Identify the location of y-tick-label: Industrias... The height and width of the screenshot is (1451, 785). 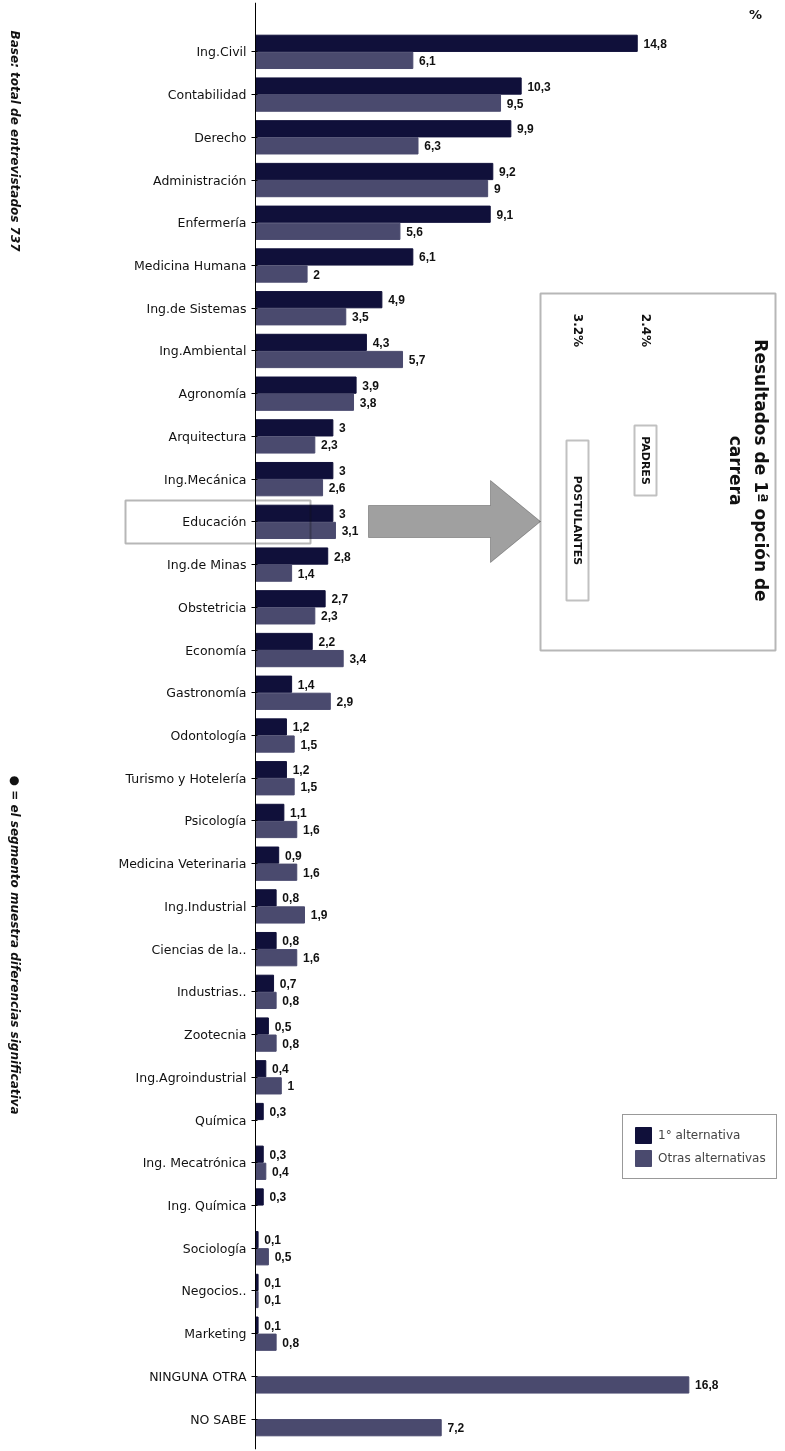
(211, 992).